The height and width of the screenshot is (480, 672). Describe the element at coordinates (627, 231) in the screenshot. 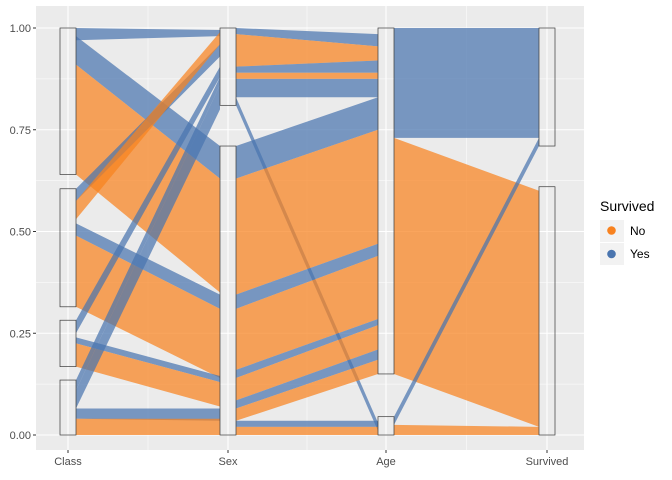

I see `legend: Survived No Yes` at that location.